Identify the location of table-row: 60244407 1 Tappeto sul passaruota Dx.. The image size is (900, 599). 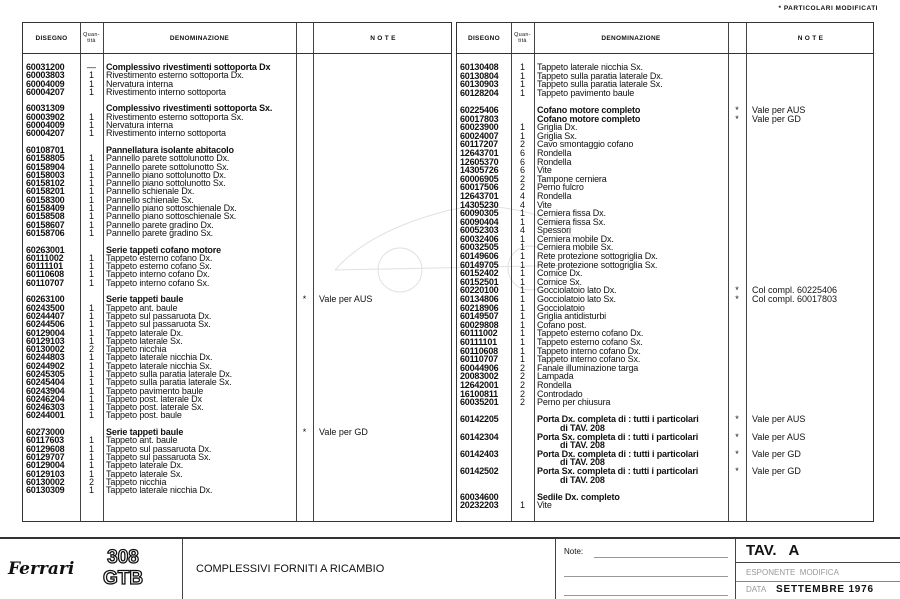
(237, 315).